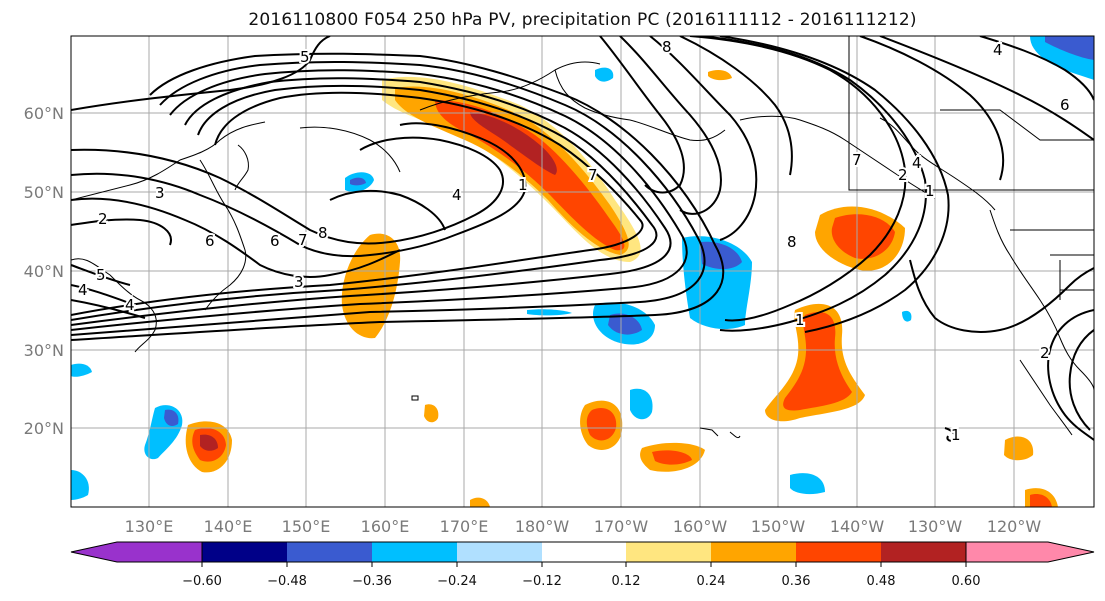  What do you see at coordinates (372, 581) in the screenshot?
I see `colorbar-tick-label: −0.36` at bounding box center [372, 581].